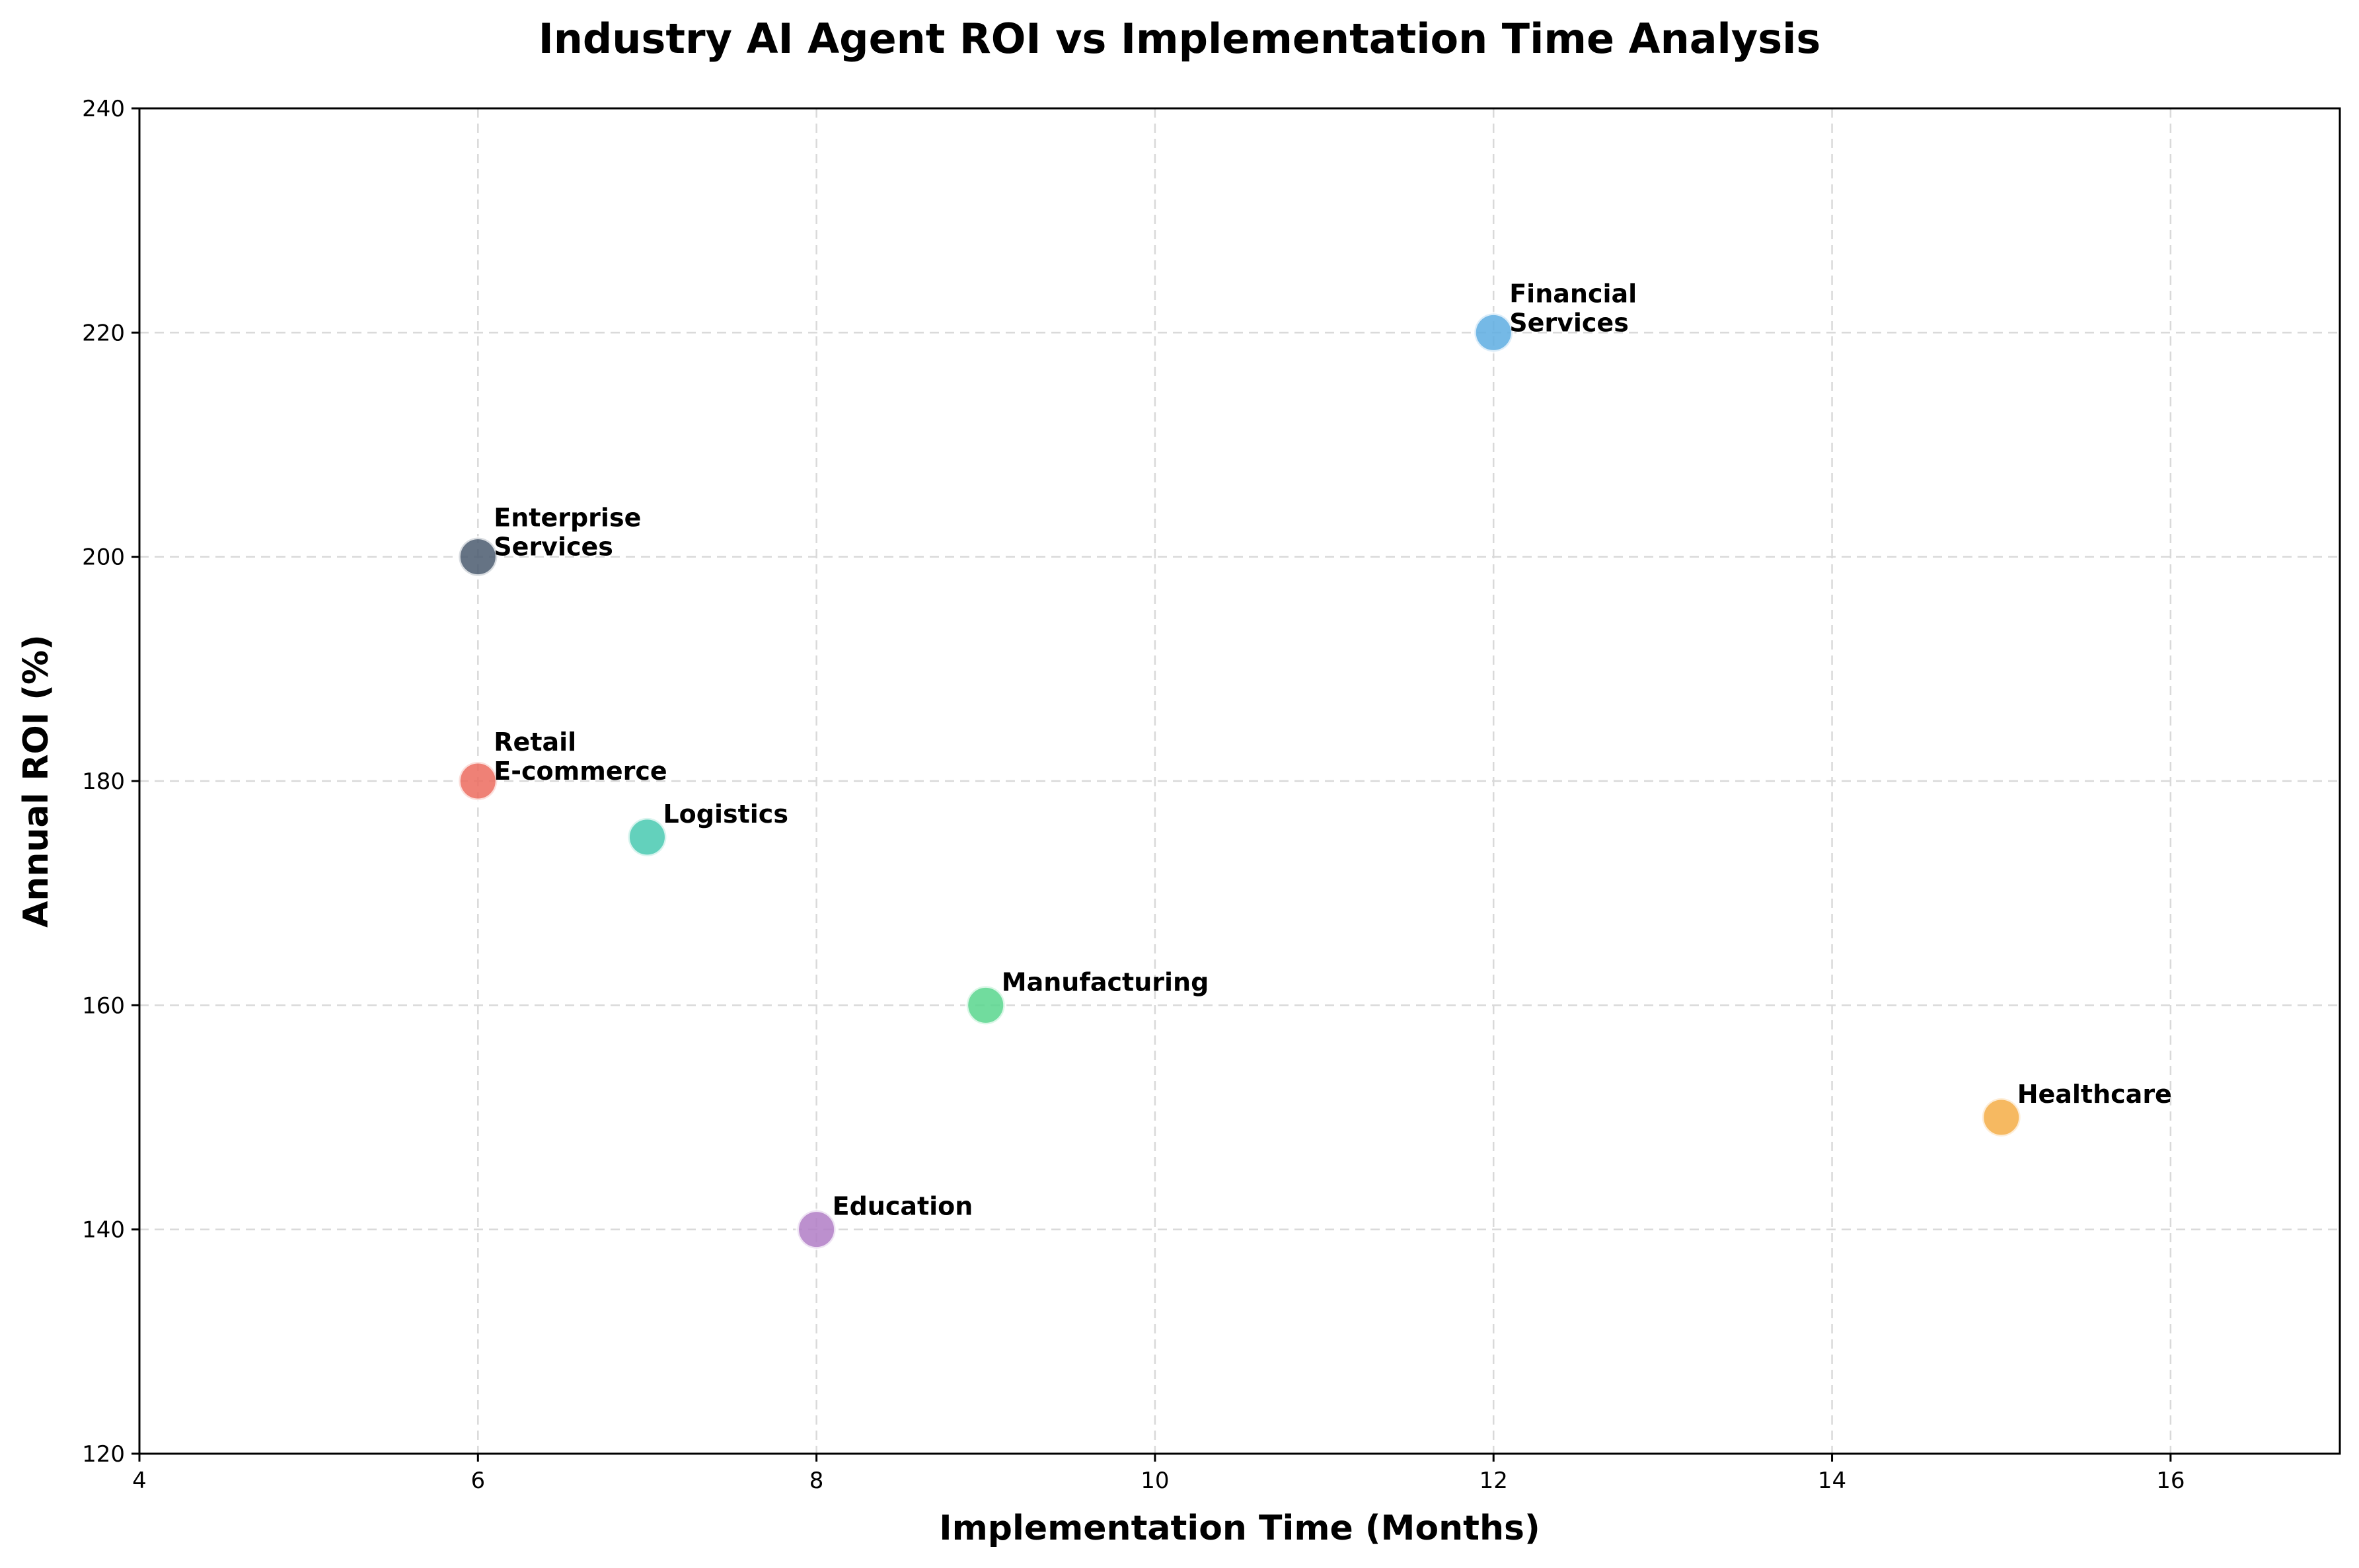 This screenshot has height=1568, width=2359. Describe the element at coordinates (816, 1481) in the screenshot. I see `x-tick-label: 8` at that location.